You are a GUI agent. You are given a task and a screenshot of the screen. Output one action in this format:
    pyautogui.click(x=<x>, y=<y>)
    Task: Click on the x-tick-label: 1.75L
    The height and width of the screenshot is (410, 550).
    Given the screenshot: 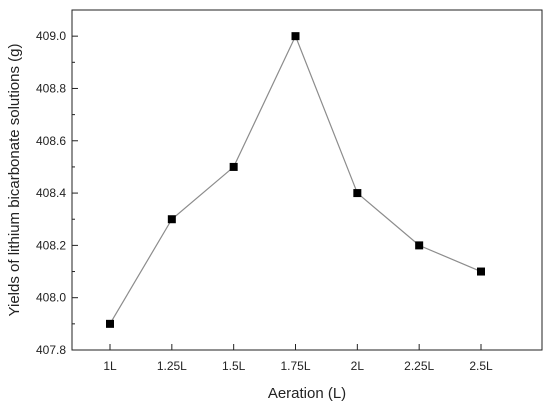 What is the action you would take?
    pyautogui.click(x=295, y=366)
    